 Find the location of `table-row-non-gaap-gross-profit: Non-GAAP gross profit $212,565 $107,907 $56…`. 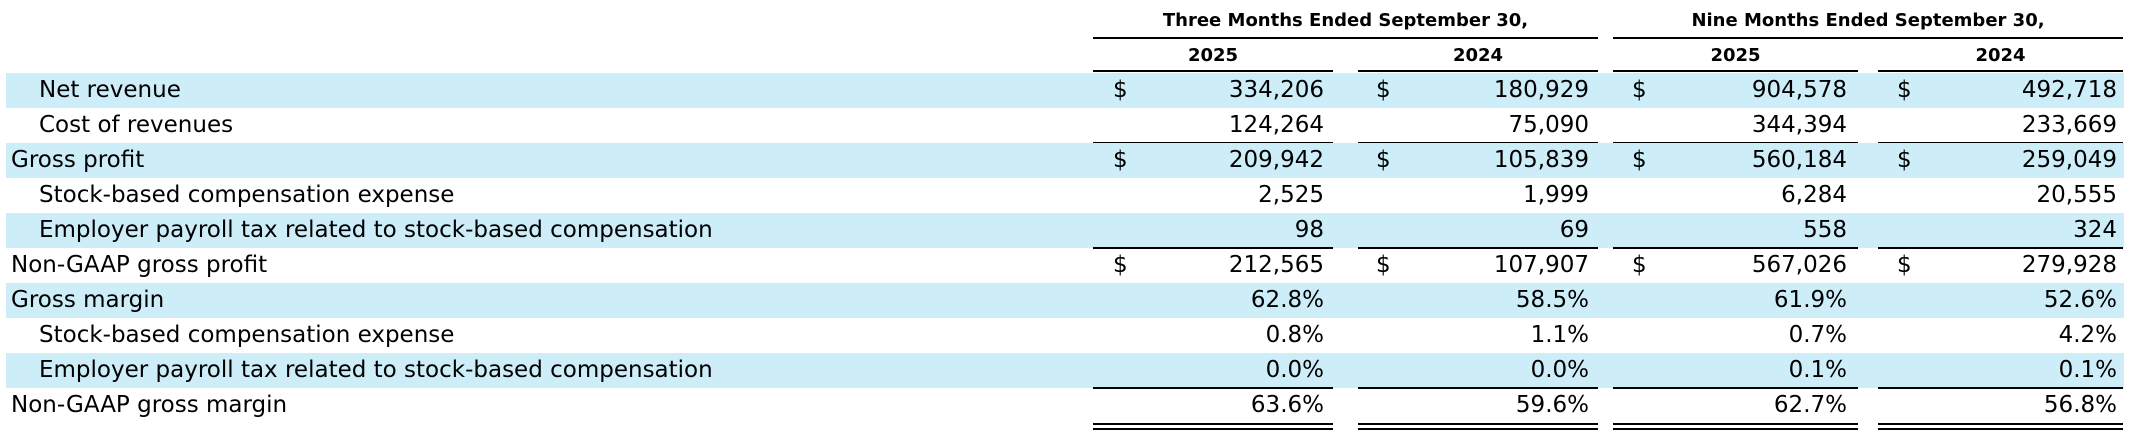

table-row-non-gaap-gross-profit: Non-GAAP gross profit $212,565 $107,907 $56… is located at coordinates (1065, 265).